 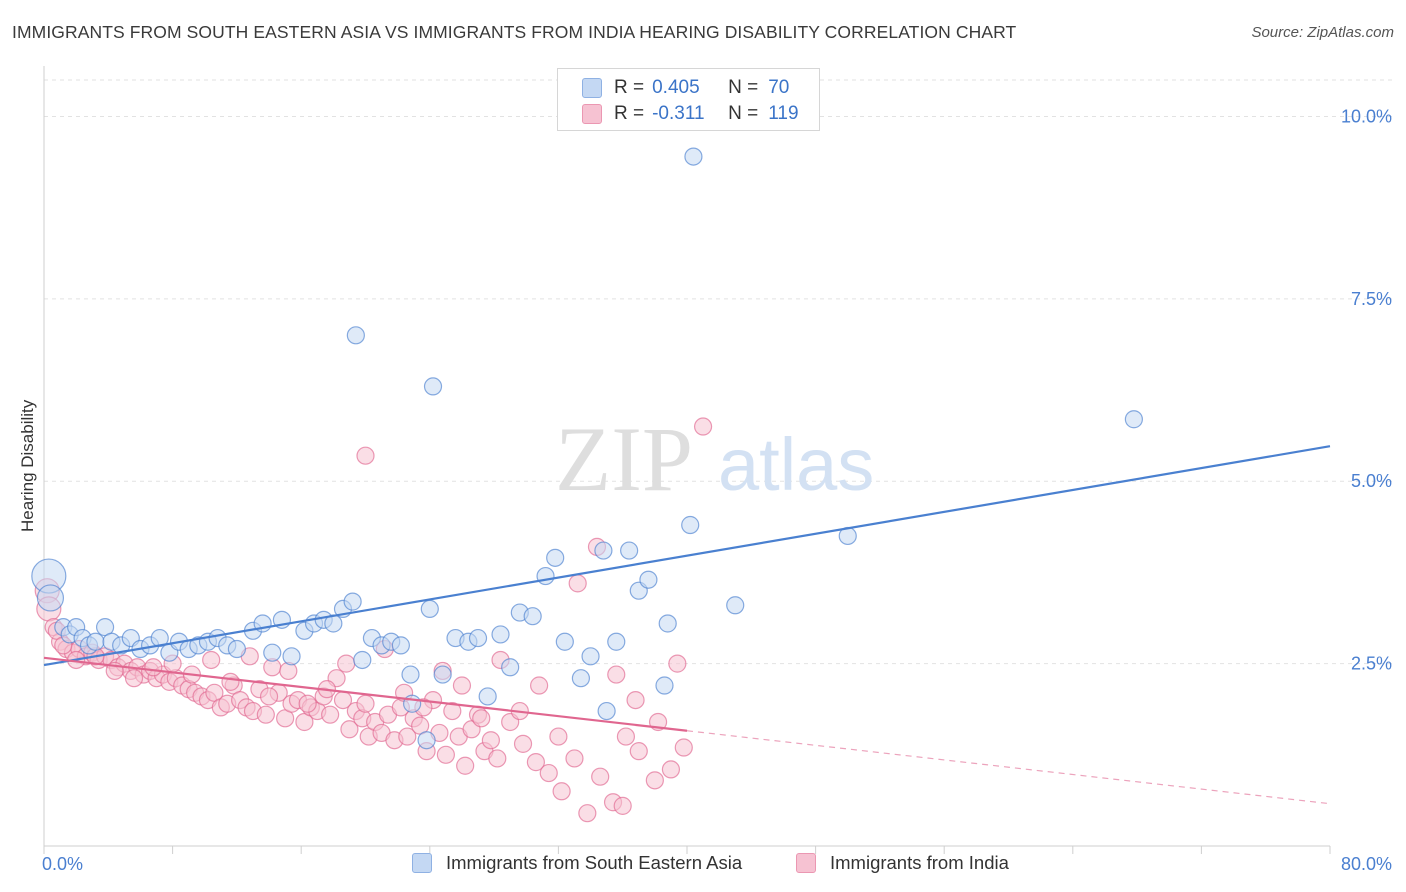 What do you see at coordinates (624, 459) in the screenshot?
I see `watermark-zip: ZIP` at bounding box center [624, 459].